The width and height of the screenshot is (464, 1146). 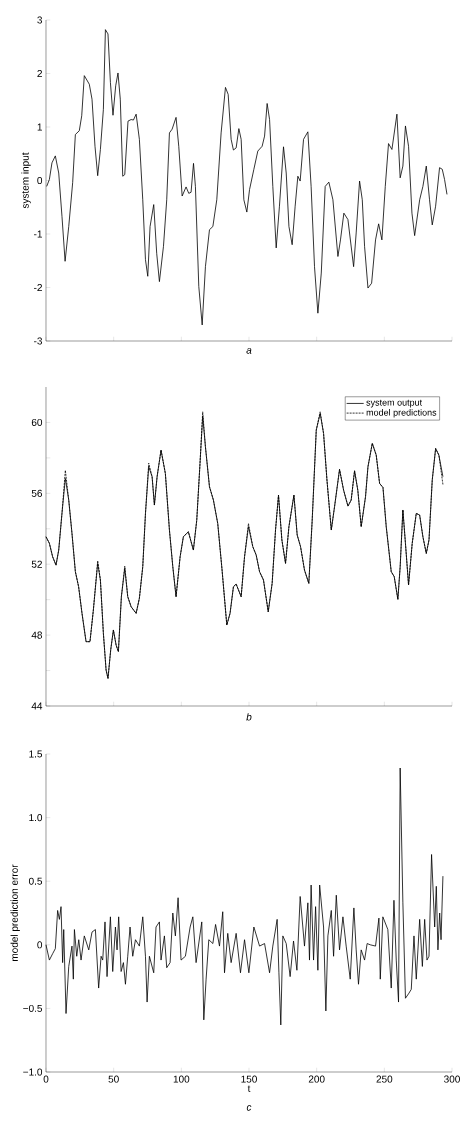 What do you see at coordinates (249, 1079) in the screenshot?
I see `x-tick-label: 150` at bounding box center [249, 1079].